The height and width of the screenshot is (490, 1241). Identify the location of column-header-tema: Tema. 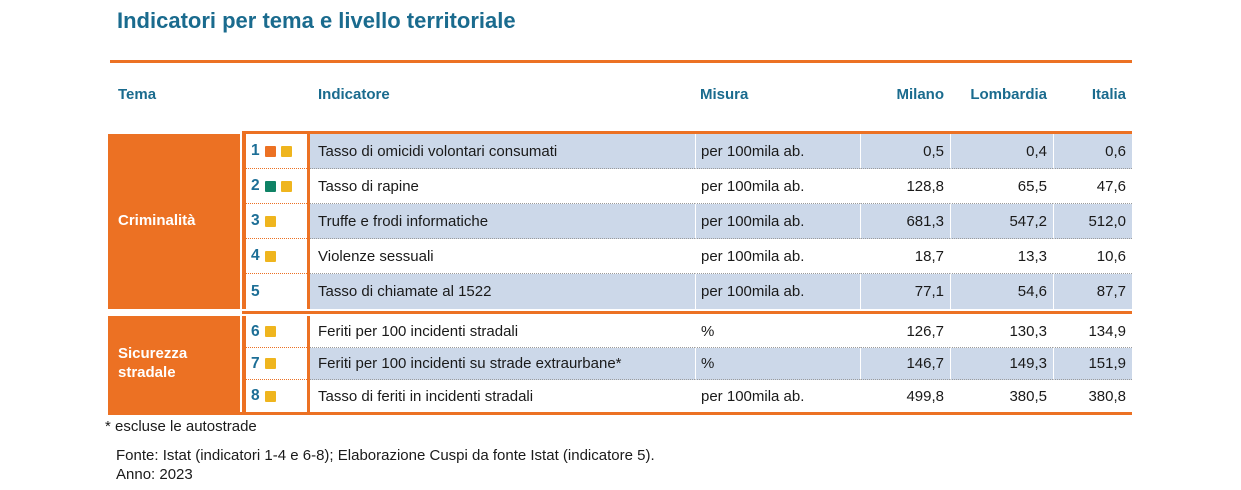
(137, 94).